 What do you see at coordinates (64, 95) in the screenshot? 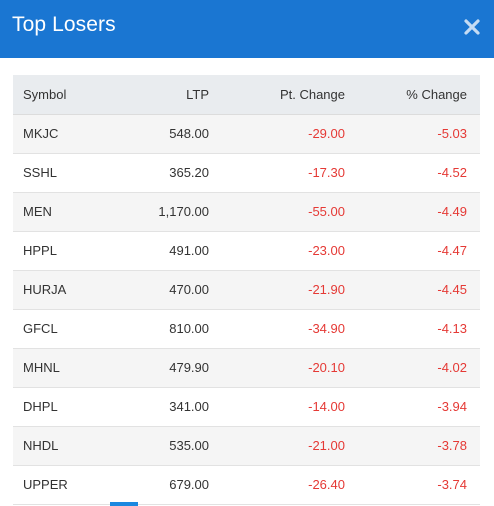
I see `column-header-symbol: Symbol` at bounding box center [64, 95].